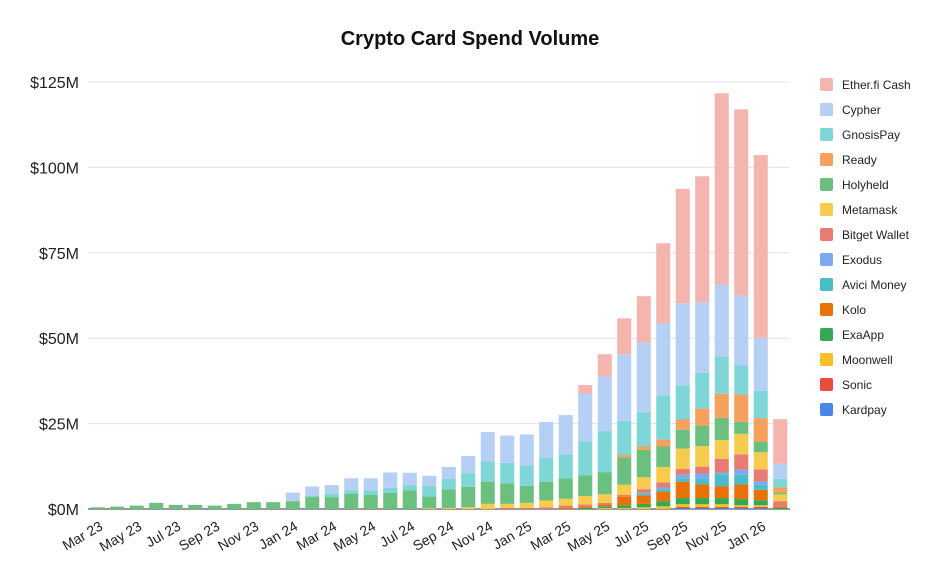 The height and width of the screenshot is (581, 940). Describe the element at coordinates (317, 536) in the screenshot. I see `x-tick-label: Mar 24` at that location.